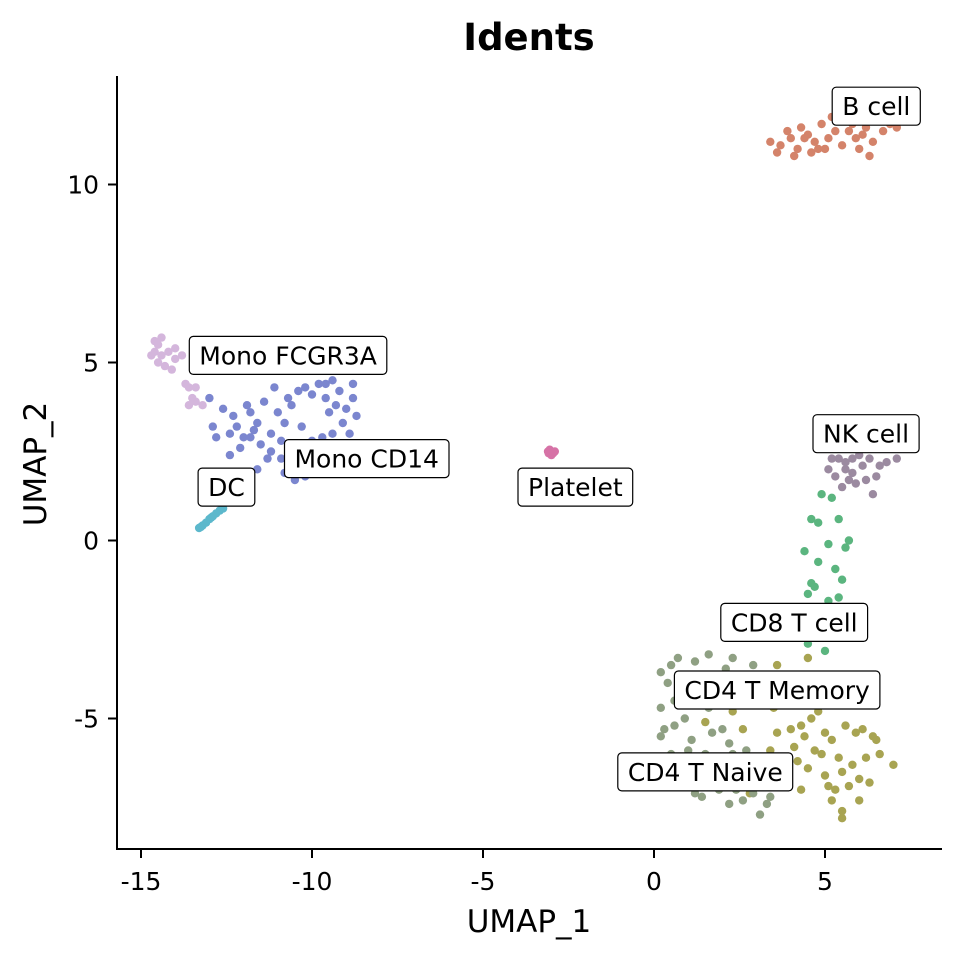 This screenshot has height=960, width=960. I want to click on chart-title: Idents, so click(528, 37).